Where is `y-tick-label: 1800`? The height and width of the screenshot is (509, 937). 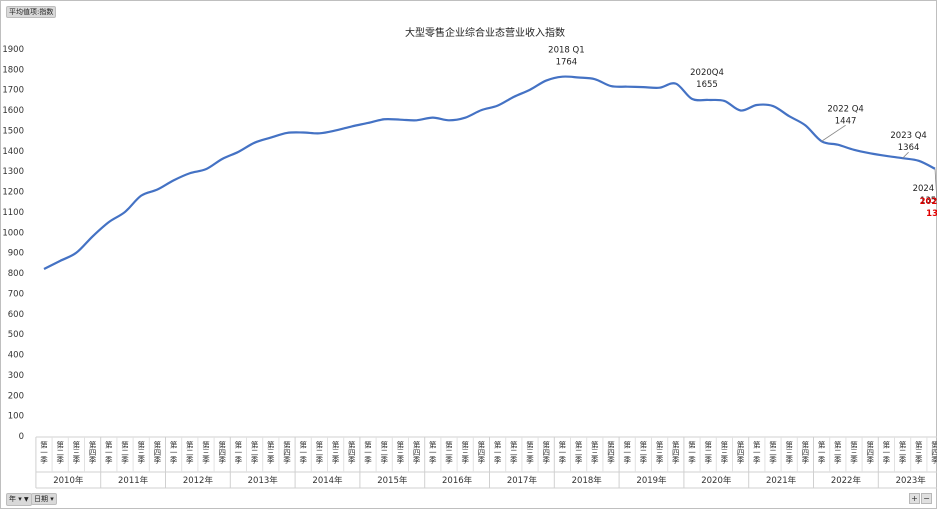
y-tick-label: 1800 is located at coordinates (13, 70).